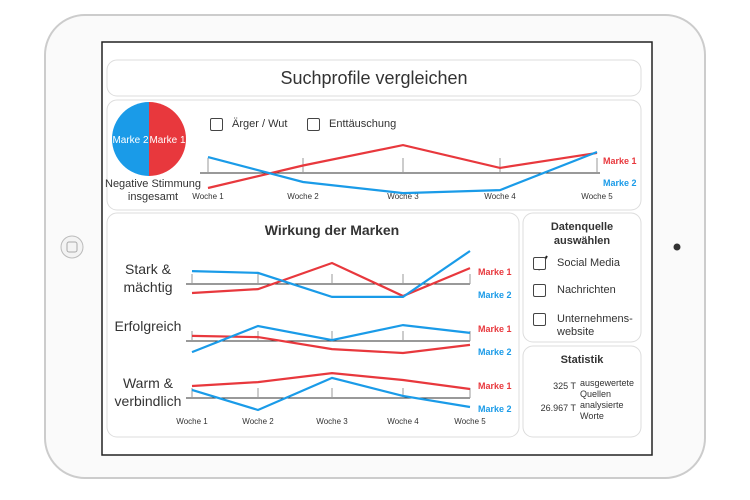 The image size is (750, 500). What do you see at coordinates (595, 325) in the screenshot?
I see `source-label: Unternehmens-website` at bounding box center [595, 325].